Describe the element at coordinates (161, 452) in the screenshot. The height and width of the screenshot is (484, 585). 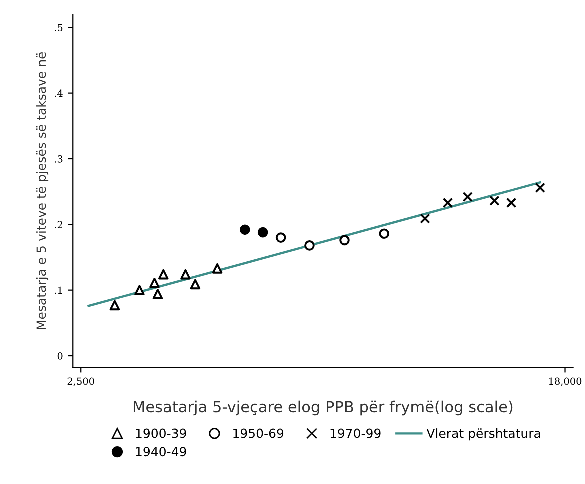
I see `legend-label: 1940-49` at that location.